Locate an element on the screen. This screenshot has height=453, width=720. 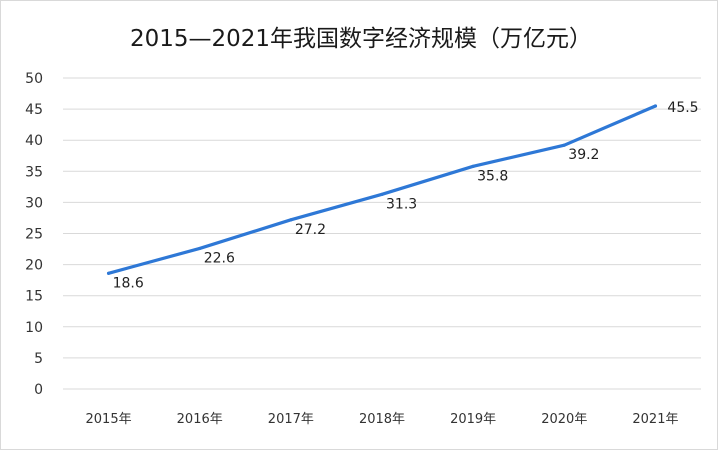
x-tick-label: 2018年 is located at coordinates (382, 419).